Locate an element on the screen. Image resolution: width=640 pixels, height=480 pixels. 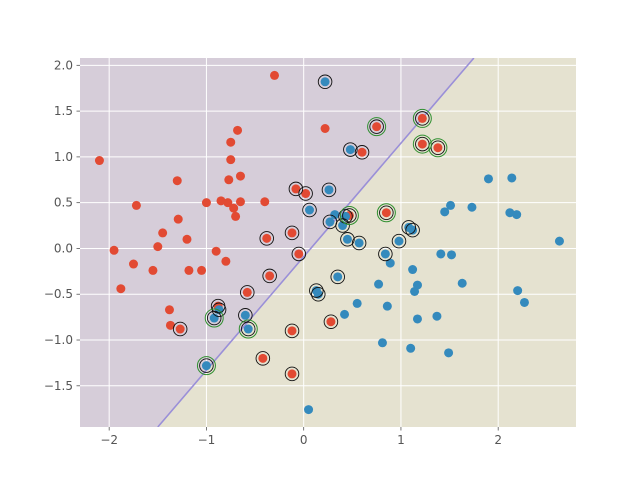
x-tick-label: 2 is located at coordinates (498, 440).